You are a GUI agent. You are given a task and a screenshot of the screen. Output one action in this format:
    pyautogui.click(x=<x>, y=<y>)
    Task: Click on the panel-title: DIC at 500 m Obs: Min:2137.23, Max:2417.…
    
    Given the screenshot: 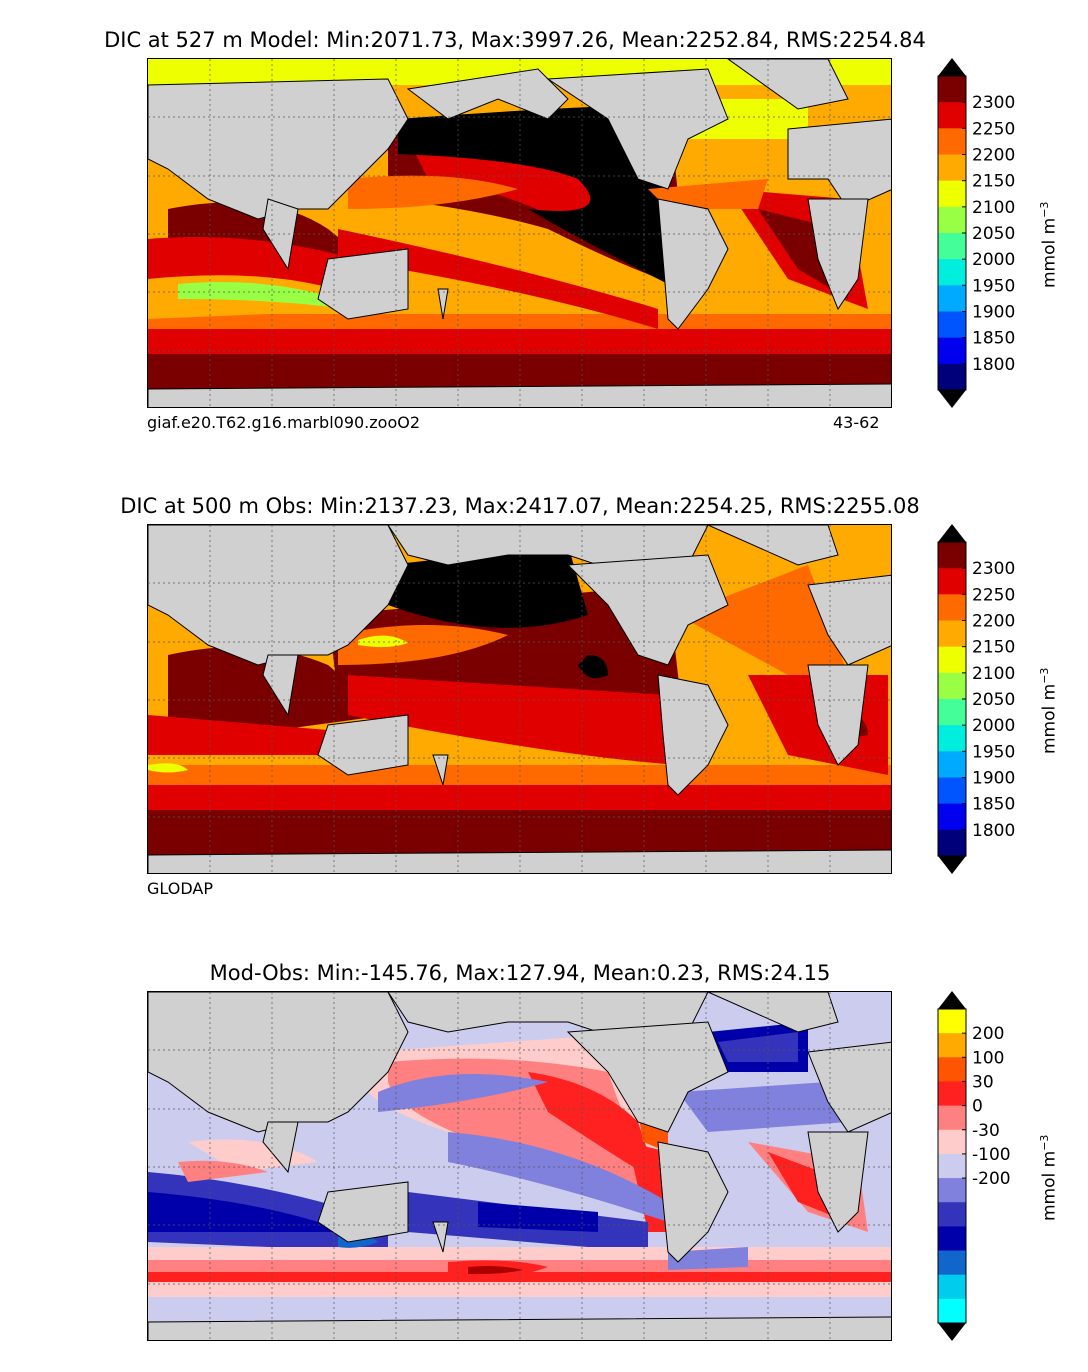 What is the action you would take?
    pyautogui.click(x=520, y=506)
    